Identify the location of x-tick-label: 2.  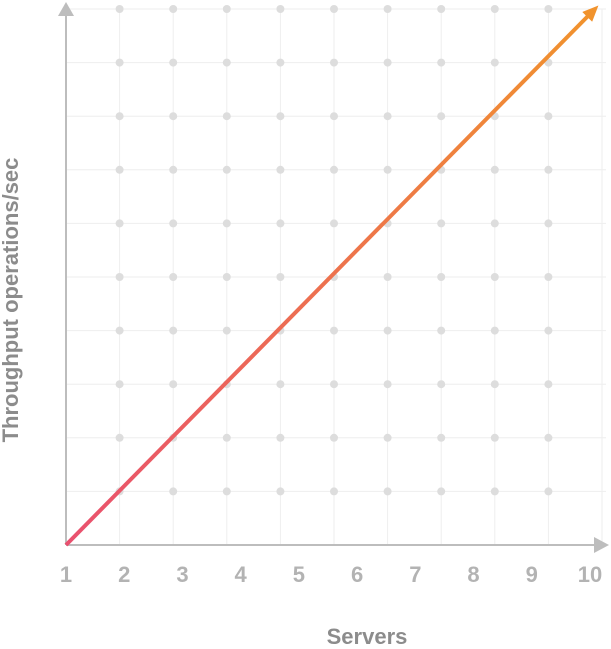
(124, 574).